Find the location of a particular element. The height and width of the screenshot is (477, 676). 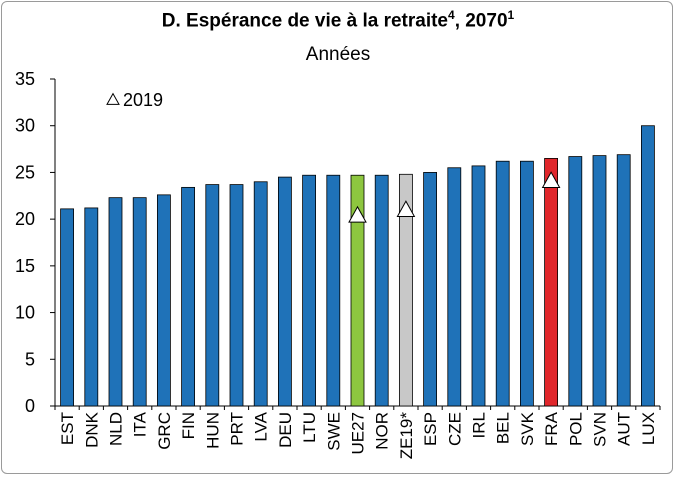

bar-ita is located at coordinates (139, 302).